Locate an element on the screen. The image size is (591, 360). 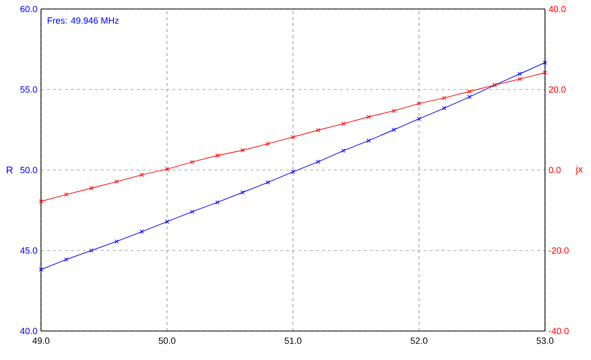
annotation: Fres: 49.946 MHz is located at coordinates (83, 20).